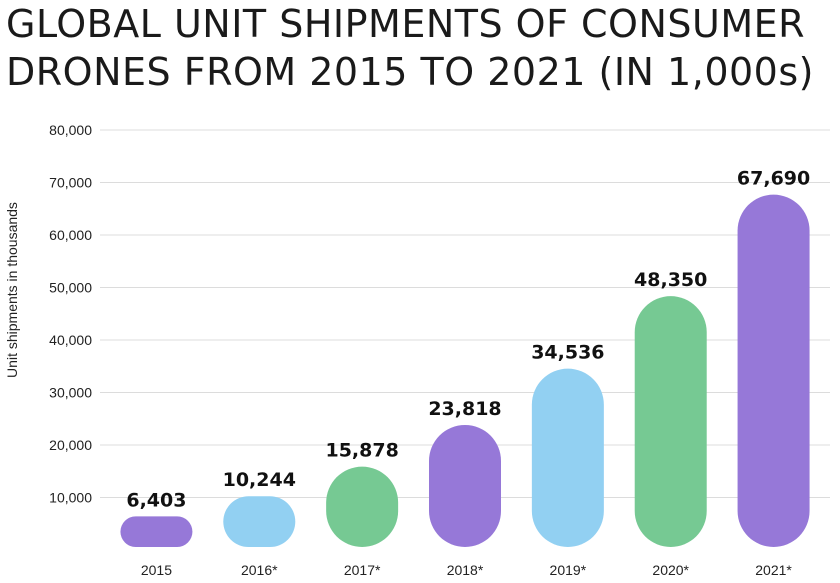 Image resolution: width=840 pixels, height=583 pixels. What do you see at coordinates (70, 340) in the screenshot?
I see `y-tick-label: 40,000` at bounding box center [70, 340].